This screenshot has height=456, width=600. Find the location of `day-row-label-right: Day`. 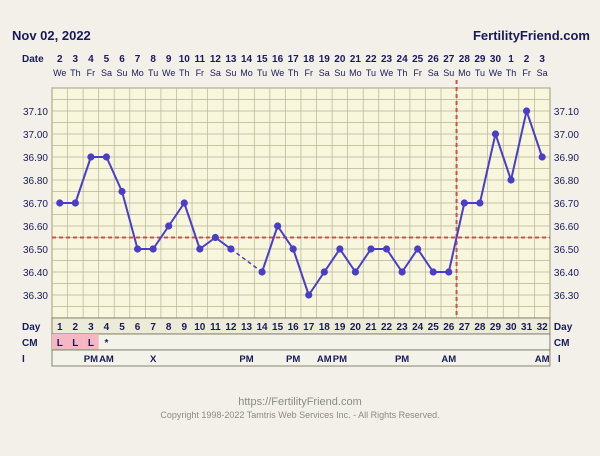

day-row-label-right: Day is located at coordinates (563, 327).